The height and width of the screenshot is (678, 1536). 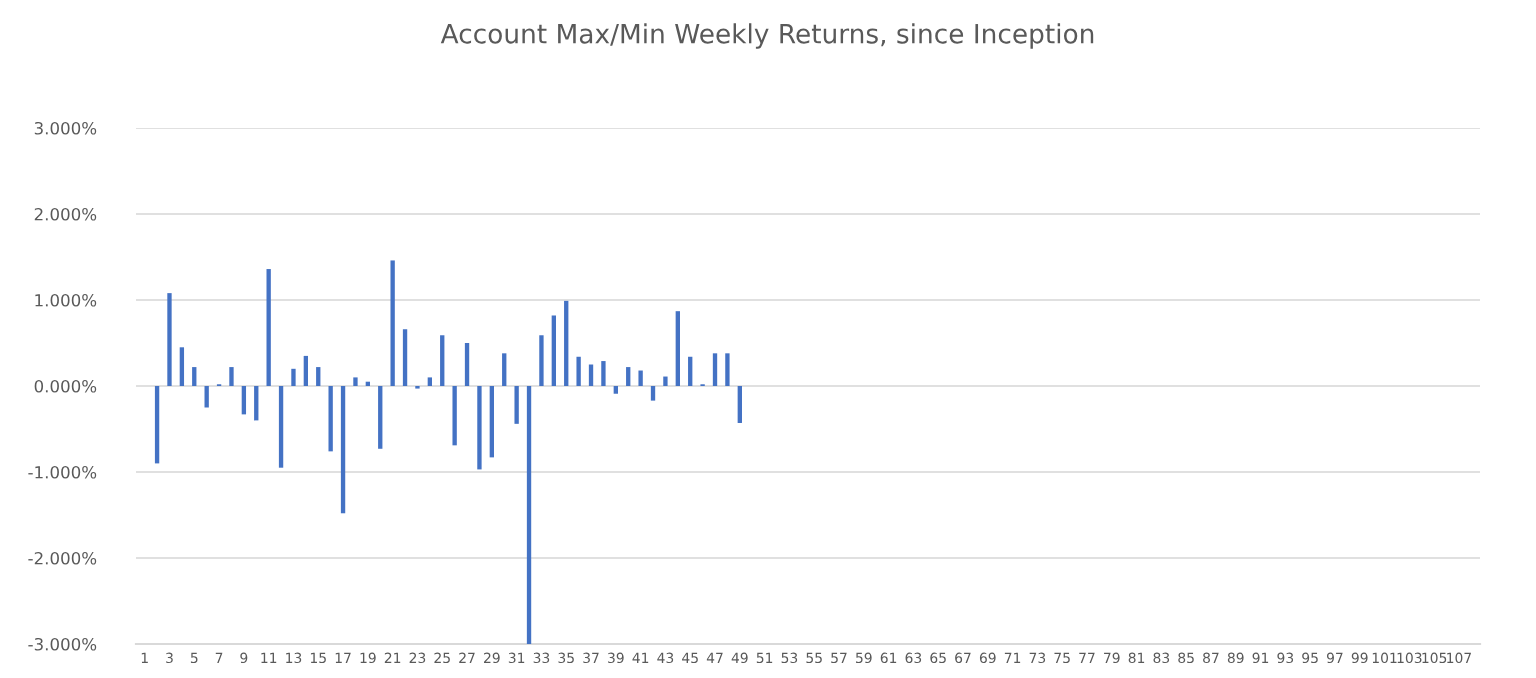 What do you see at coordinates (66, 300) in the screenshot?
I see `y-tick-label: 1.000%` at bounding box center [66, 300].